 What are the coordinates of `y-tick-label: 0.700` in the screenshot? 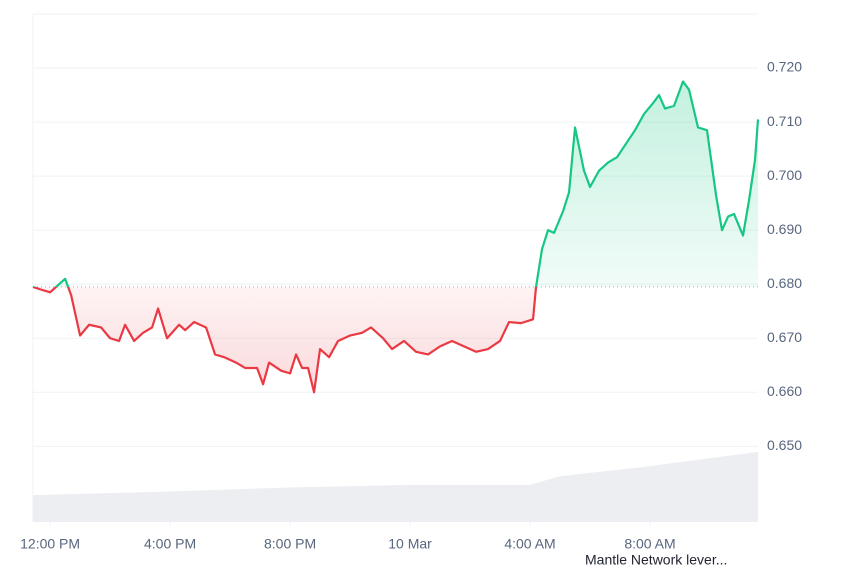 It's located at (784, 175).